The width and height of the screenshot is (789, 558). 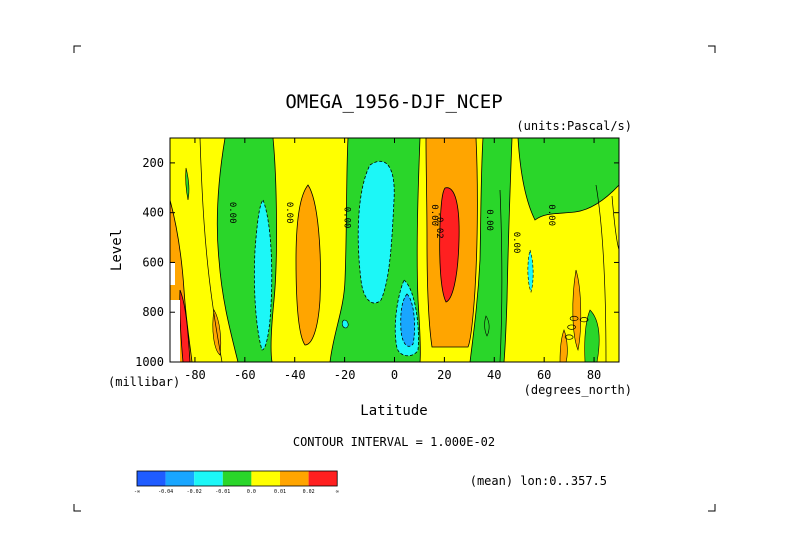 I want to click on x-tick-label: -80, so click(x=195, y=375).